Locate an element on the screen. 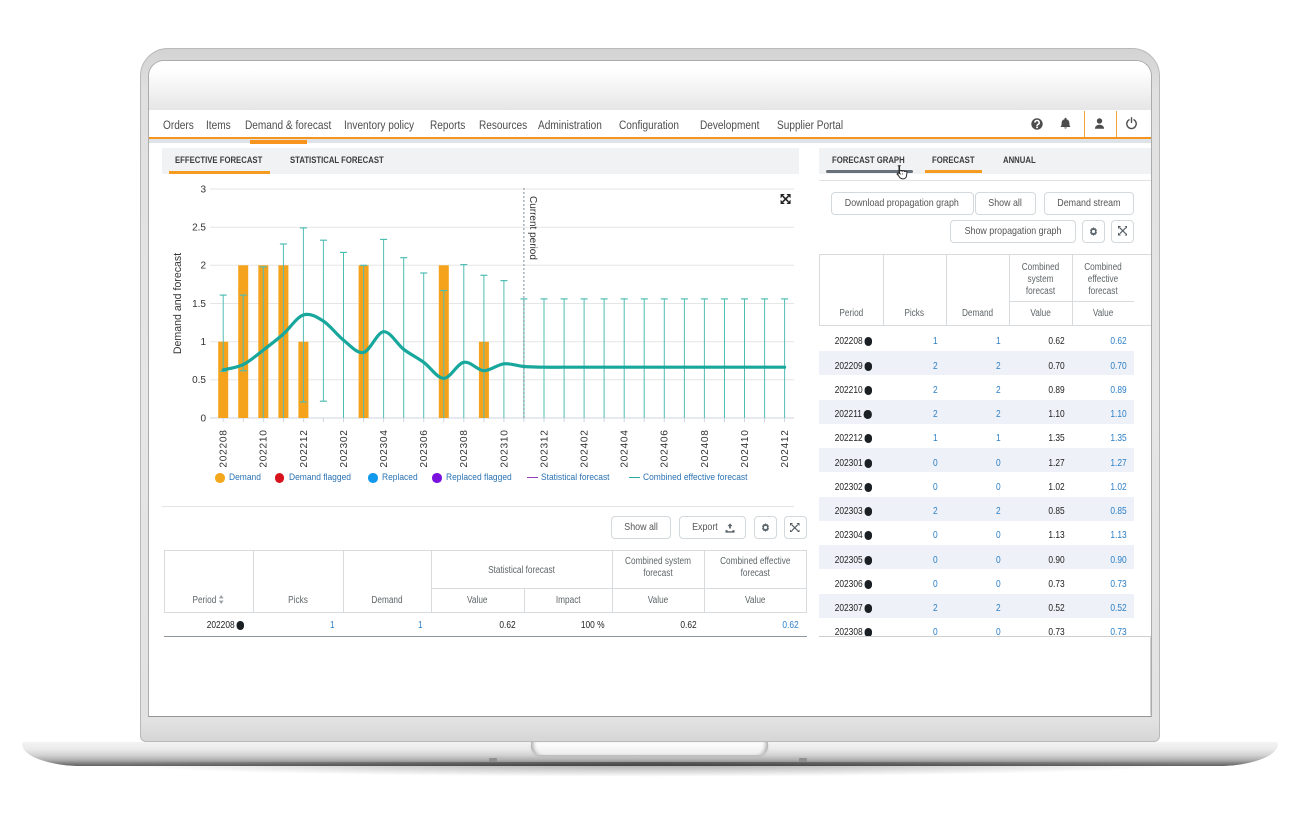 This screenshot has width=1300, height=834. svg-text: 202410 is located at coordinates (745, 448).